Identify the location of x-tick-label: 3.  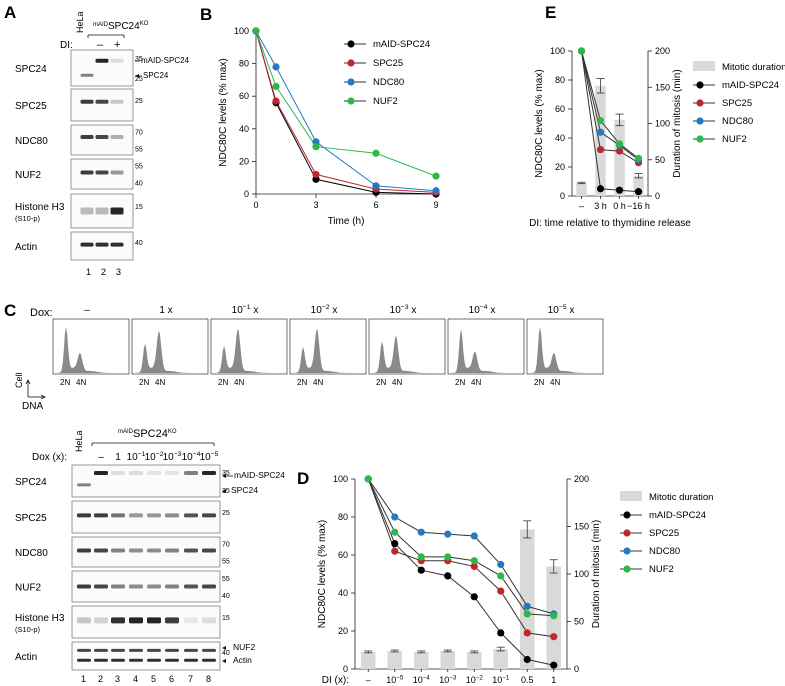
(315, 205).